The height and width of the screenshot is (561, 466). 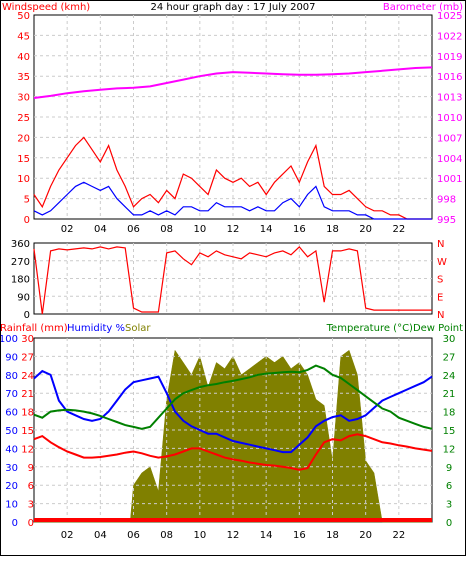 I want to click on wind-direction-line, so click(x=232, y=280).